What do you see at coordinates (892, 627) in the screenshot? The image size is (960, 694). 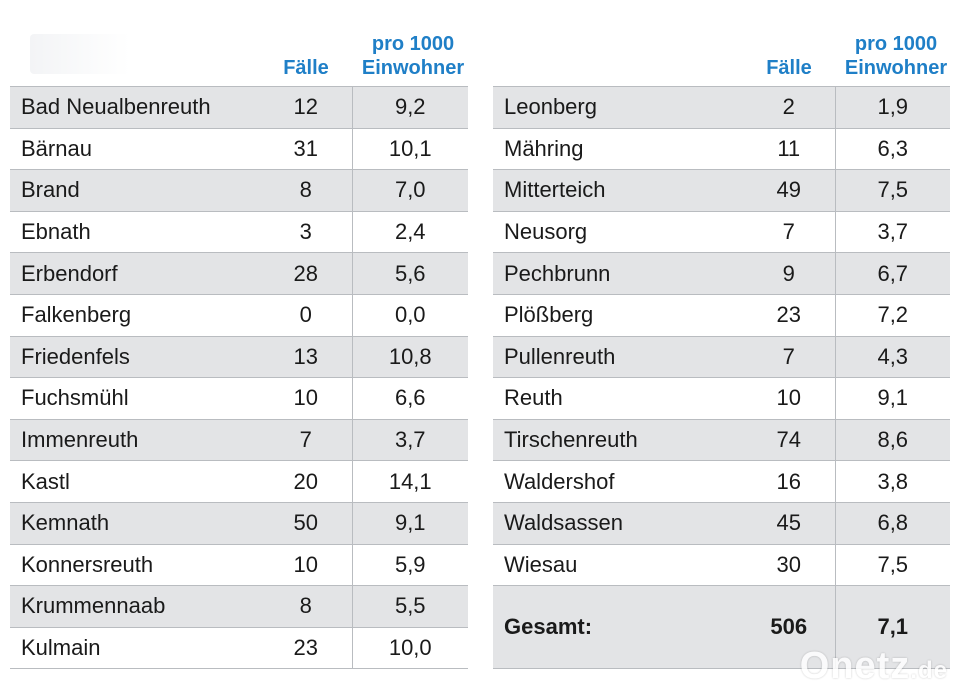 I see `total-rate: 7,1` at bounding box center [892, 627].